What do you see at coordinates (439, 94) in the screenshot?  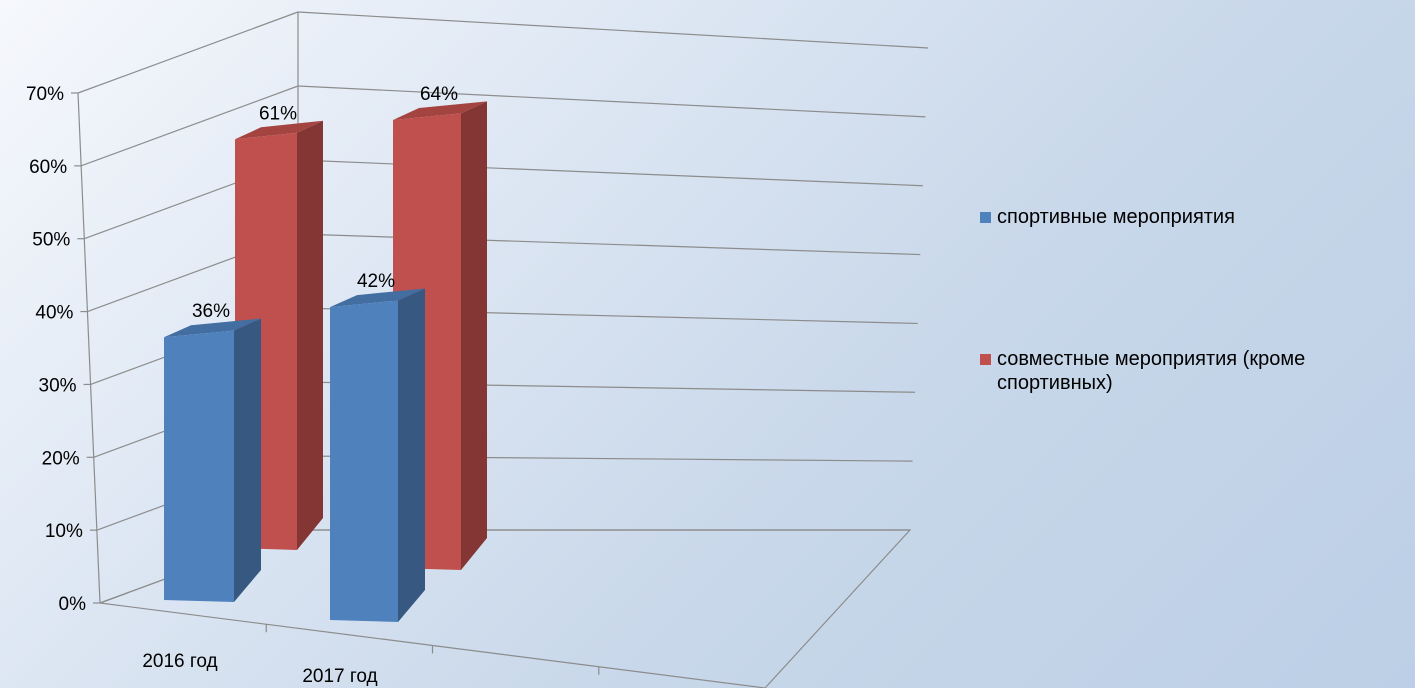 I see `data-label: 64%` at bounding box center [439, 94].